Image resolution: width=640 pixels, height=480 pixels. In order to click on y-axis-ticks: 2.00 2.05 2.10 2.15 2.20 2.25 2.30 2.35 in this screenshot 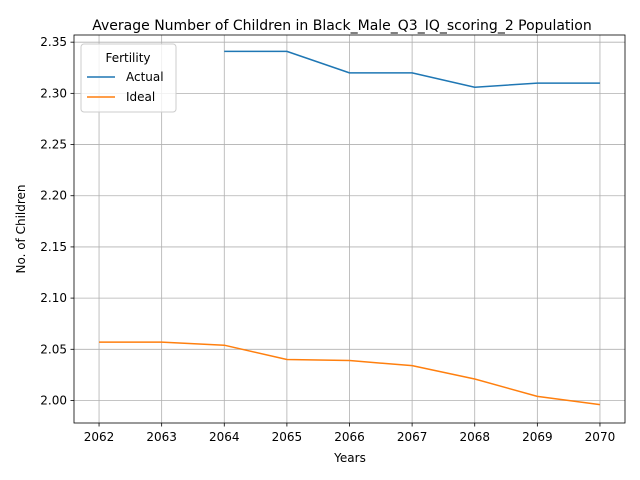, I will do `click(57, 221)`.